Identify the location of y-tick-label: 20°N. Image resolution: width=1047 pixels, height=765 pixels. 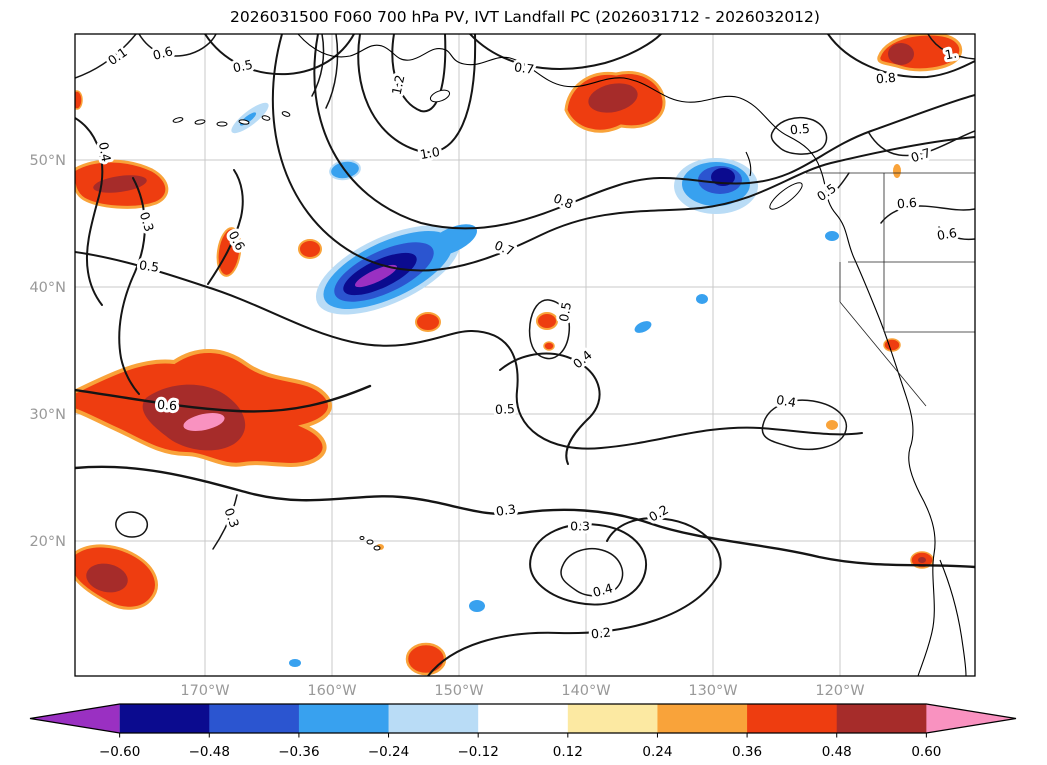
(47, 542).